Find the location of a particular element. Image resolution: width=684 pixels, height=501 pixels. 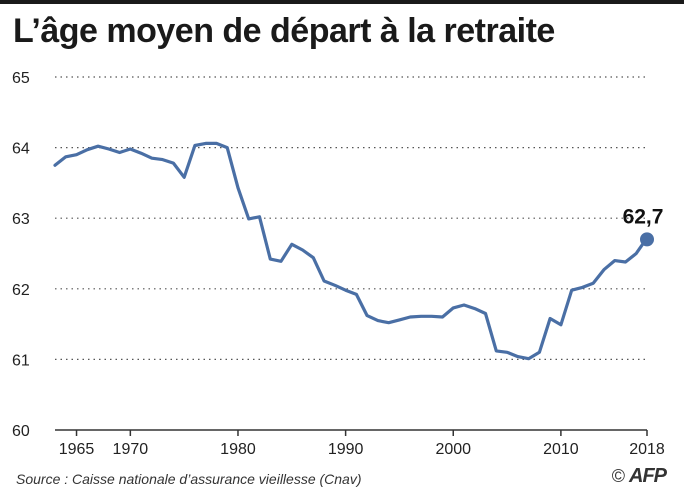

y-tick-label: 63 is located at coordinates (21, 219).